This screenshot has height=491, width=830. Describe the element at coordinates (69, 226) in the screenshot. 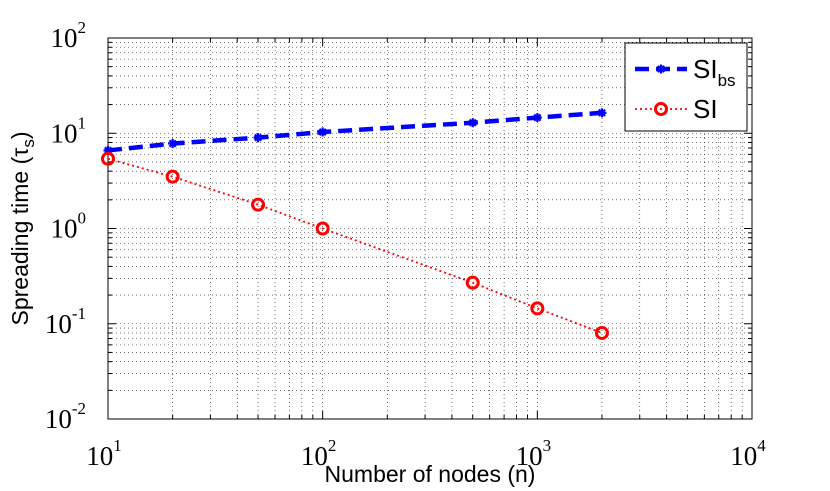

I see `y-tick-label: 10⁰` at that location.